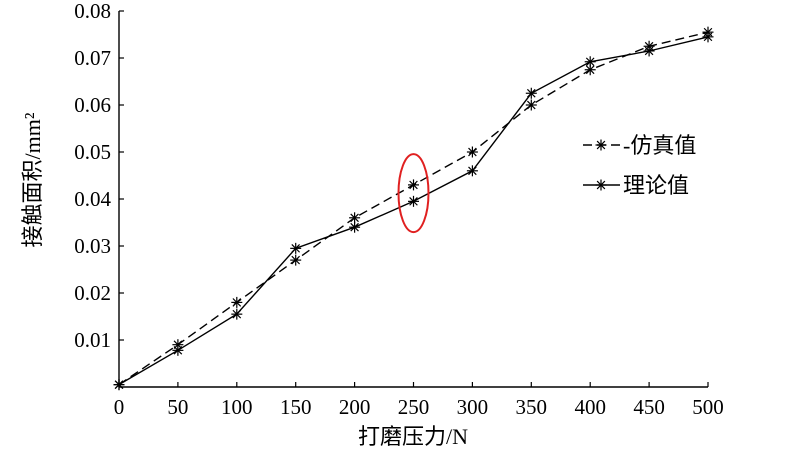  What do you see at coordinates (708, 407) in the screenshot?
I see `x-tick-label: 500` at bounding box center [708, 407].